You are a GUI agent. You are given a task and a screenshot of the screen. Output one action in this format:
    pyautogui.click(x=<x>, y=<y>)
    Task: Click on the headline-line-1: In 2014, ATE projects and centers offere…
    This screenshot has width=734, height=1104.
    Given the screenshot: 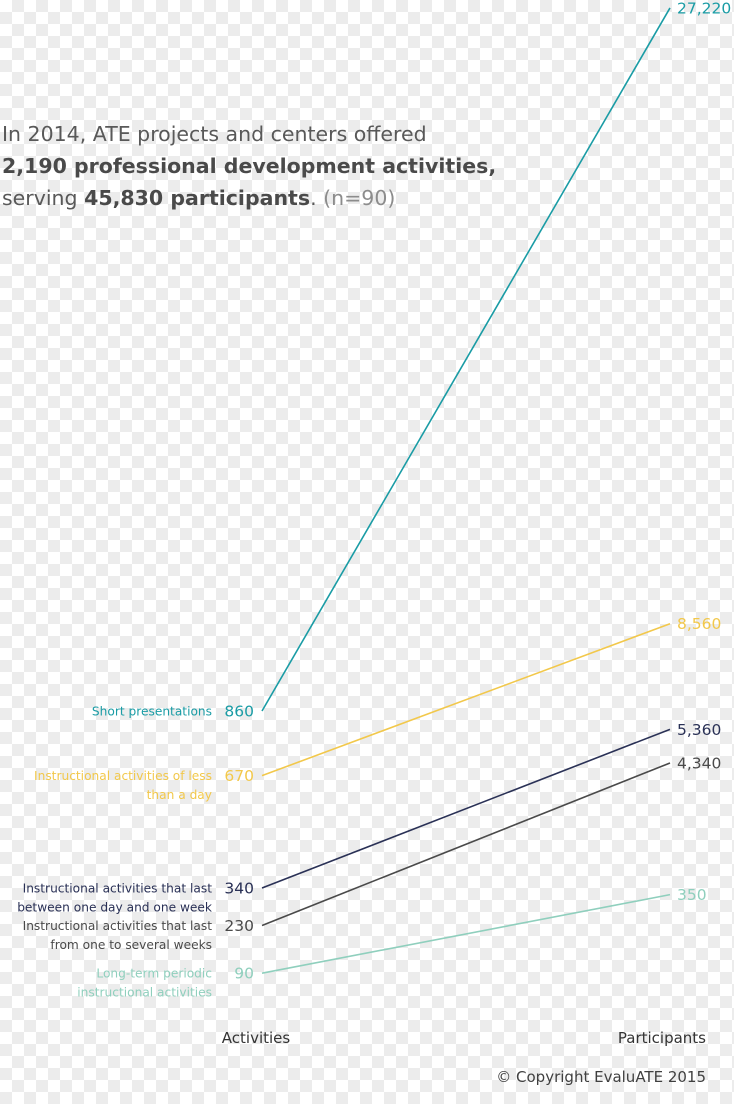 What is the action you would take?
    pyautogui.click(x=214, y=134)
    